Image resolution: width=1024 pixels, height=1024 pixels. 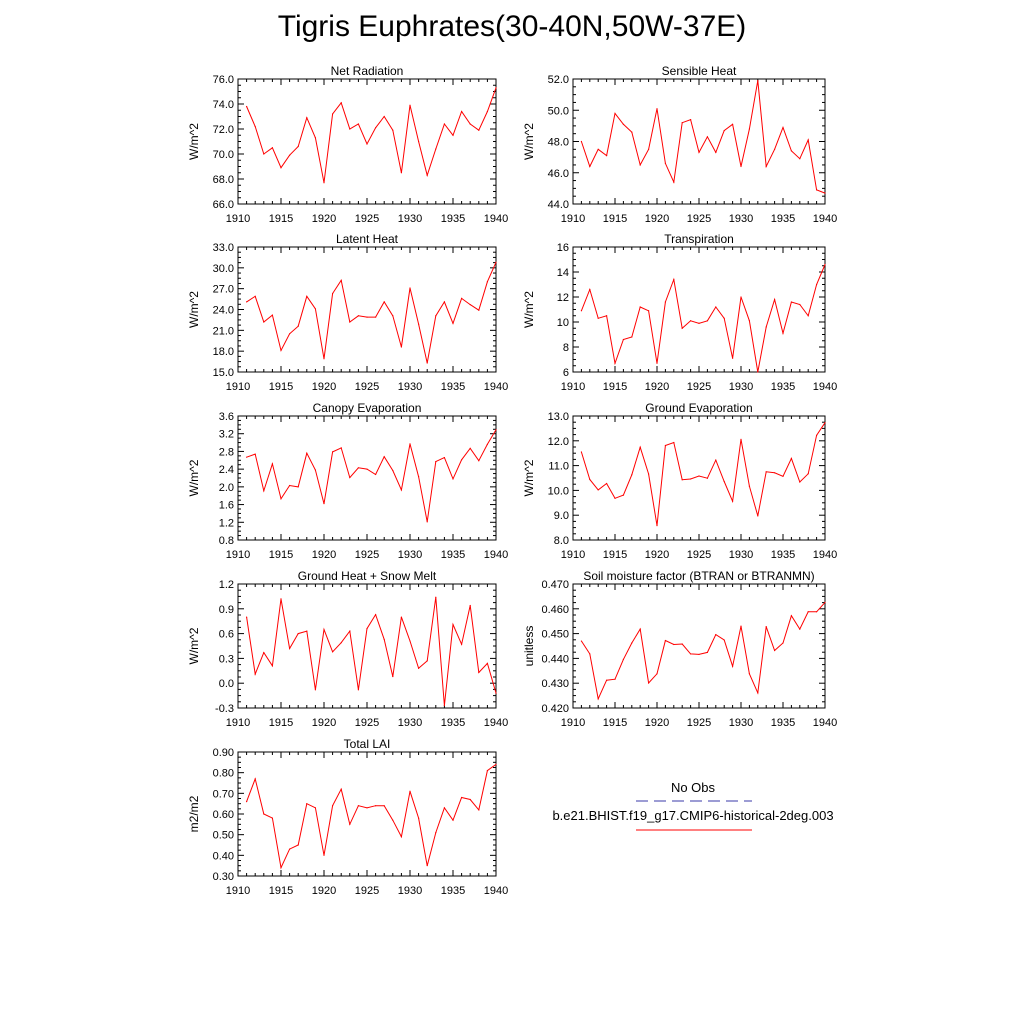 What do you see at coordinates (223, 753) in the screenshot?
I see `y-tick-label: 0.90` at bounding box center [223, 753].